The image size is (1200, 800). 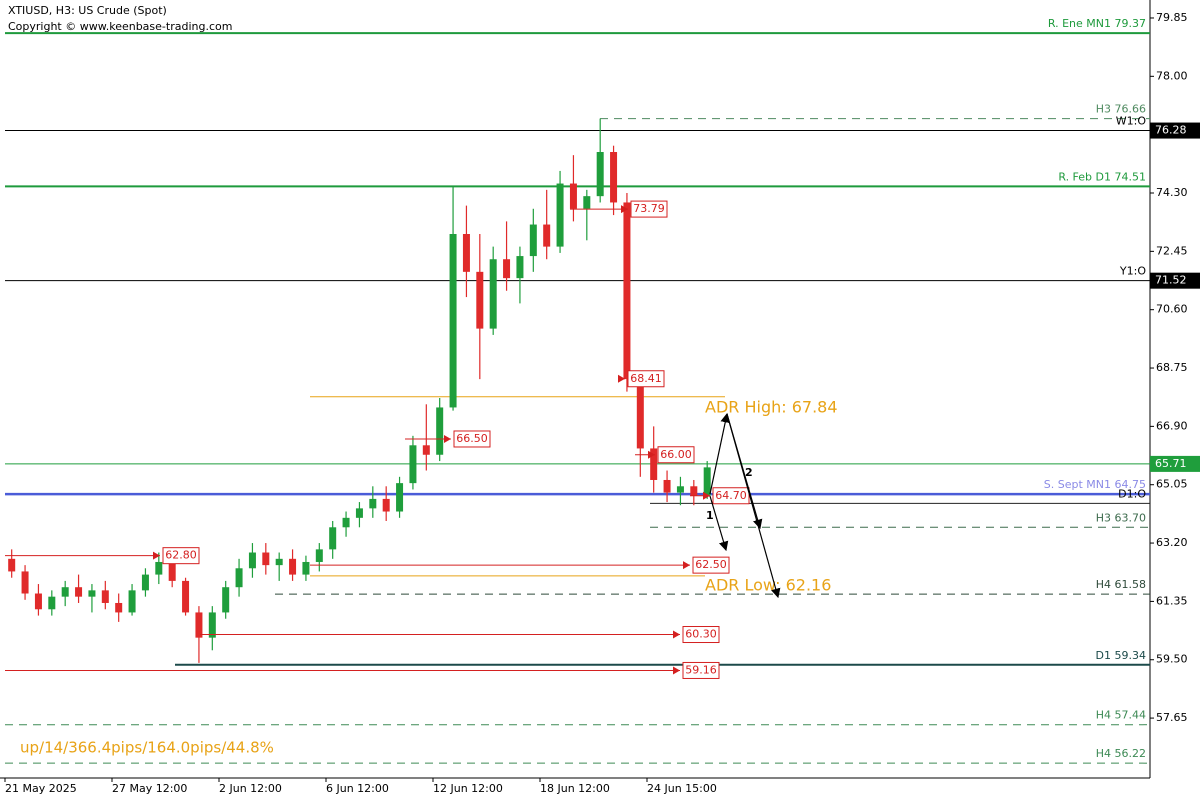 I want to click on marker-label: 59.16, so click(x=701, y=669).